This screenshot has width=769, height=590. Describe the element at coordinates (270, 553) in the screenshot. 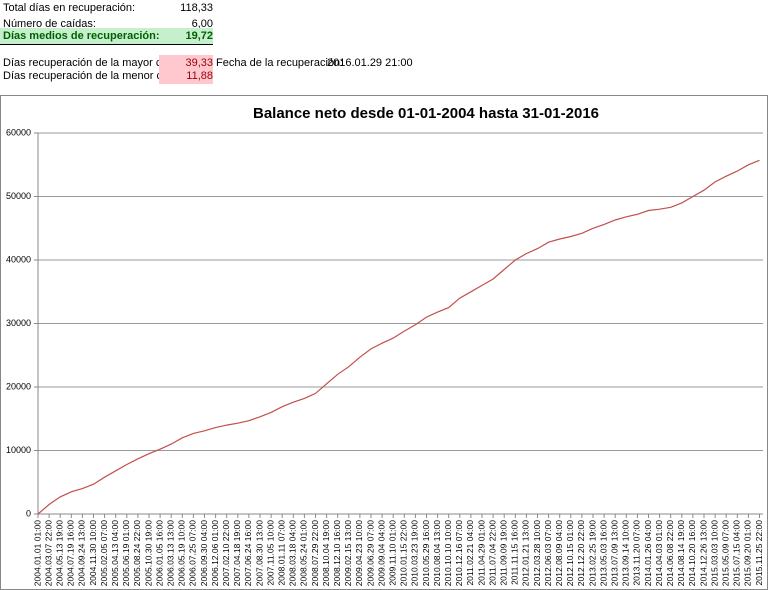

I see `x-tick-label: 2007.11.05 10:00` at that location.